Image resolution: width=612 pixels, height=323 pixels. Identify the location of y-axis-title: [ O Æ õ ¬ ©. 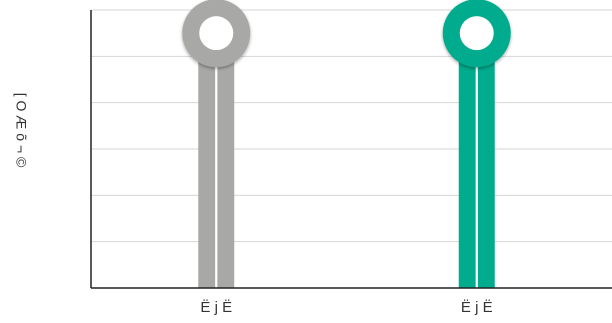
(21, 130).